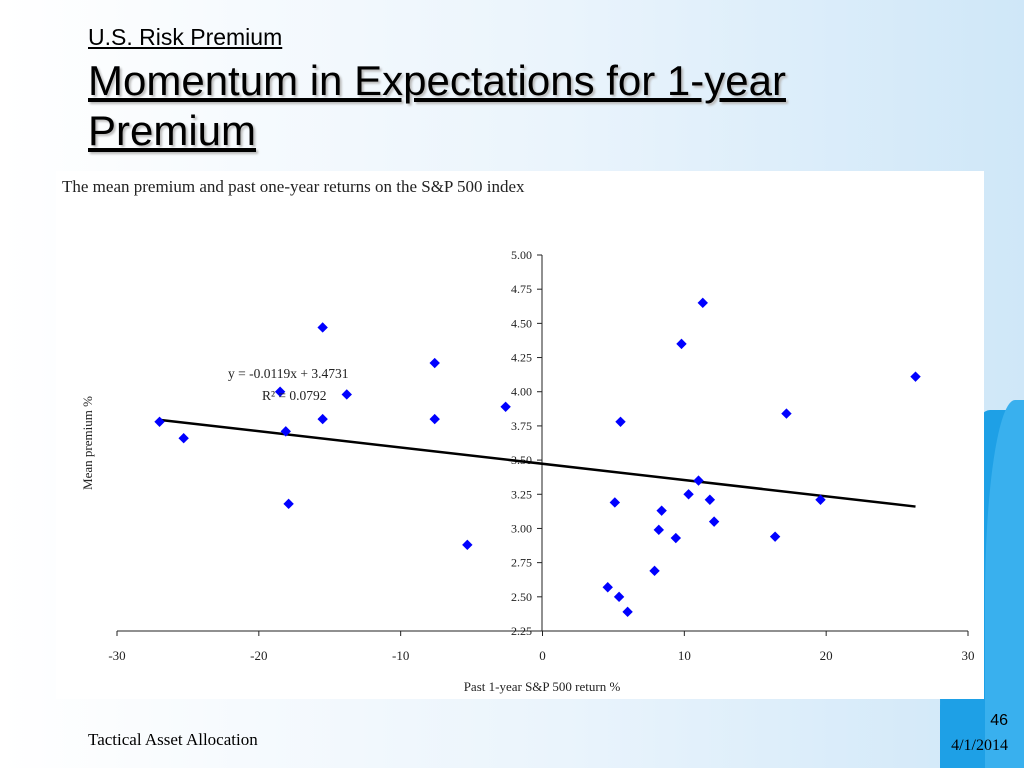 The height and width of the screenshot is (768, 1024). I want to click on y-tick-label: 4.00, so click(521, 392).